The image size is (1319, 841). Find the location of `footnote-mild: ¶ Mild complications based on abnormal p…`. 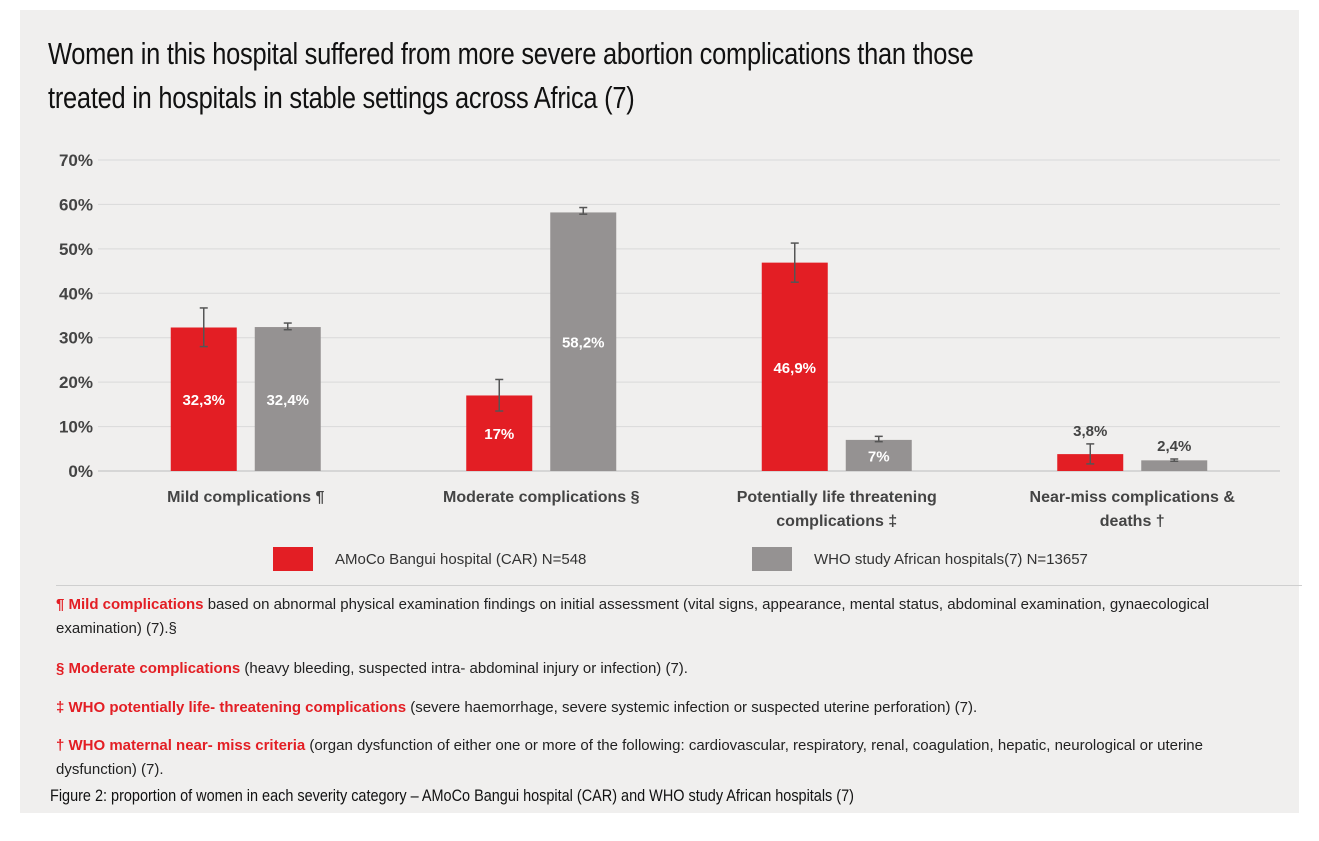

footnote-mild: ¶ Mild complications based on abnormal p… is located at coordinates (666, 617).